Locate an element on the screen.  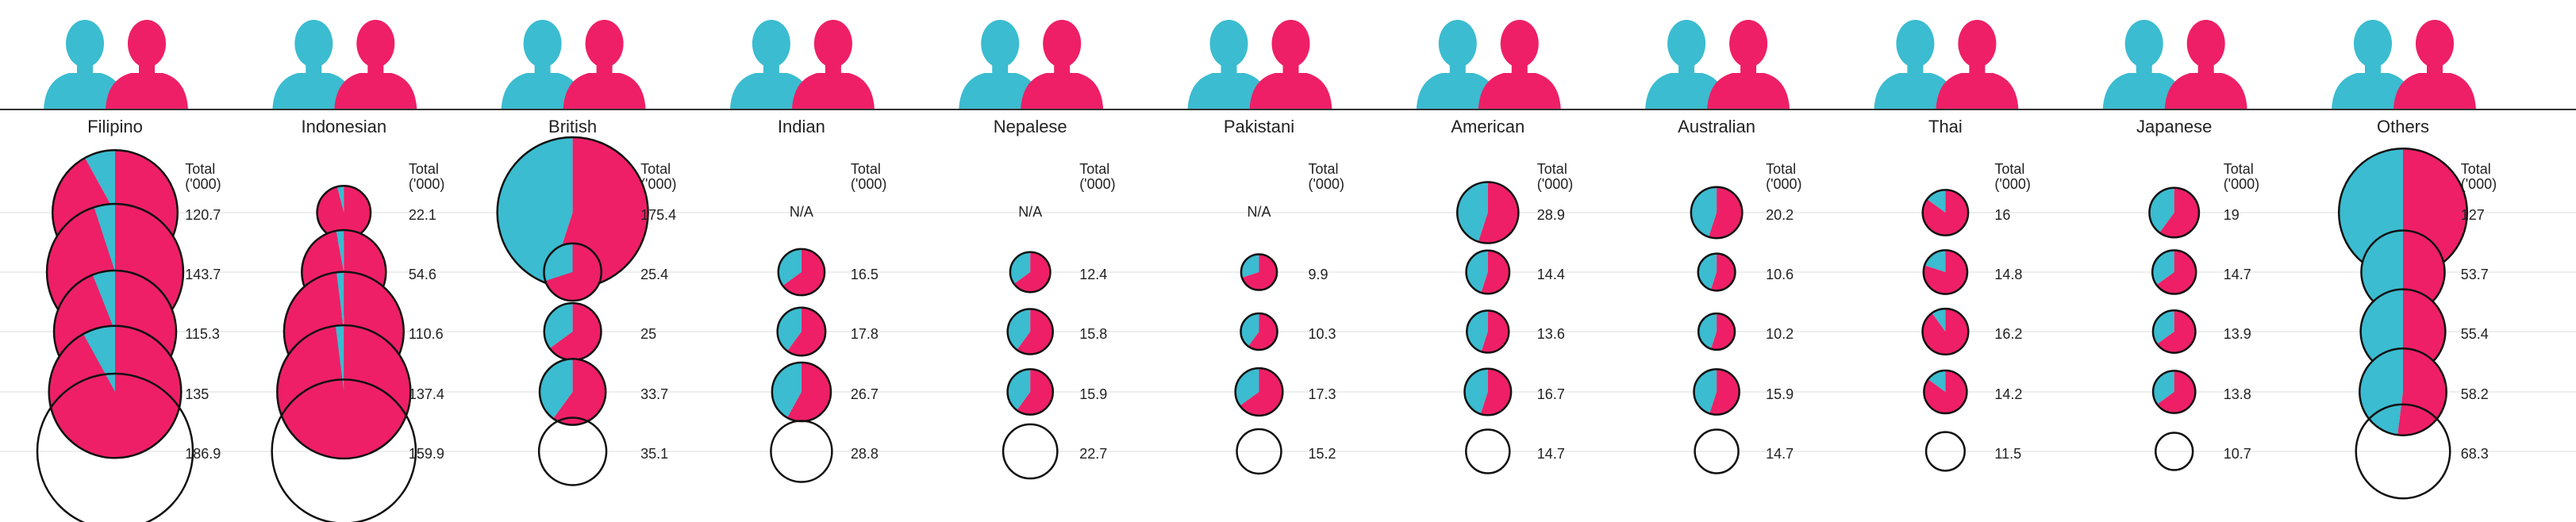
total-value: 9.9 is located at coordinates (1318, 274).